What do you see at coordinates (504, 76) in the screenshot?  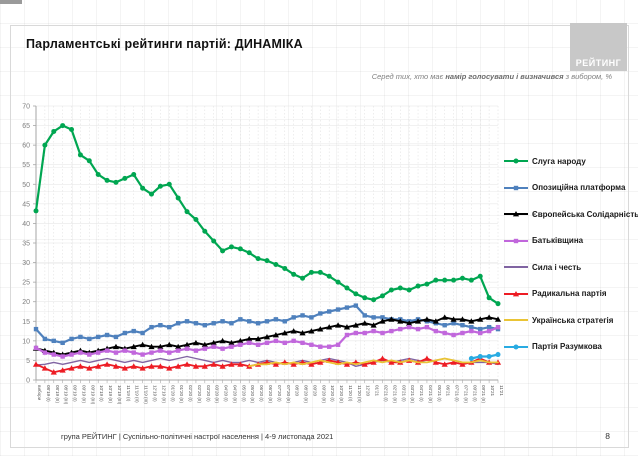 I see `subtitle-bold: намір голосувати і визначився` at bounding box center [504, 76].